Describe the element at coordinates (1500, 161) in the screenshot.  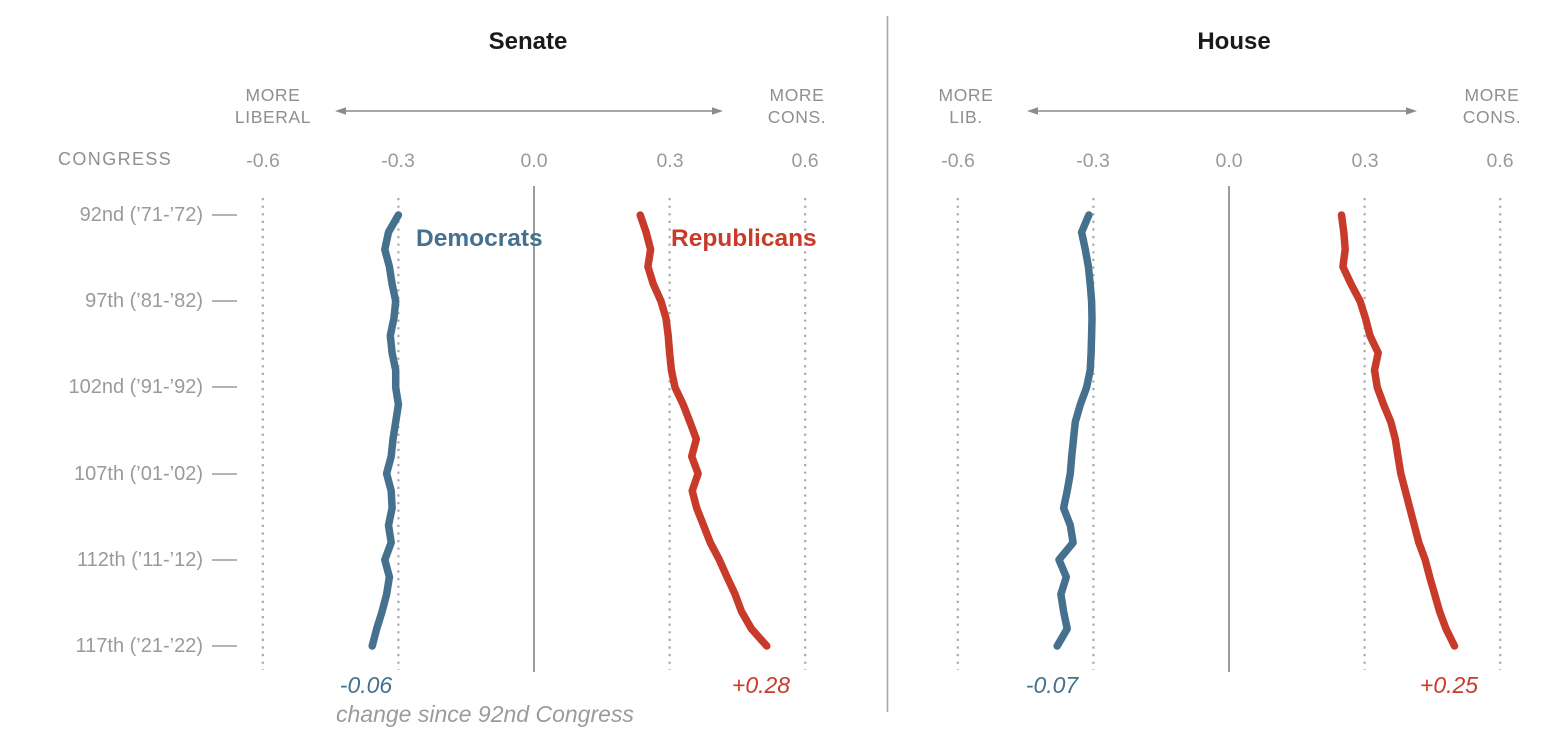
I see `house-tick-0.6: 0.6` at that location.